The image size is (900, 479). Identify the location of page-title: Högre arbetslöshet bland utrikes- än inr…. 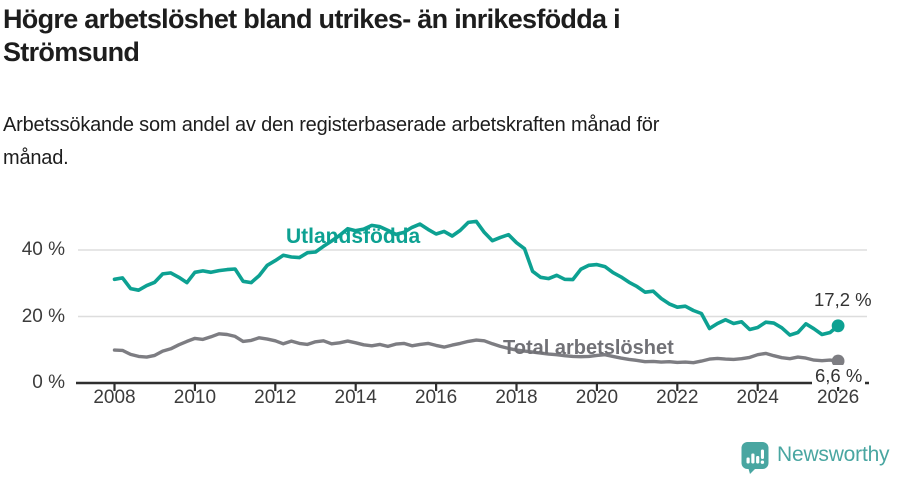
(443, 36).